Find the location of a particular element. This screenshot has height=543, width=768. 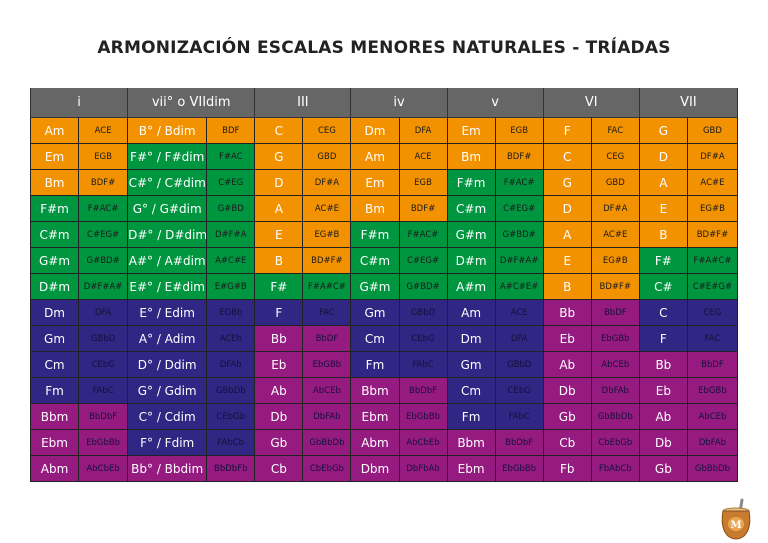

chord-name: D#° / D#dim is located at coordinates (167, 234).